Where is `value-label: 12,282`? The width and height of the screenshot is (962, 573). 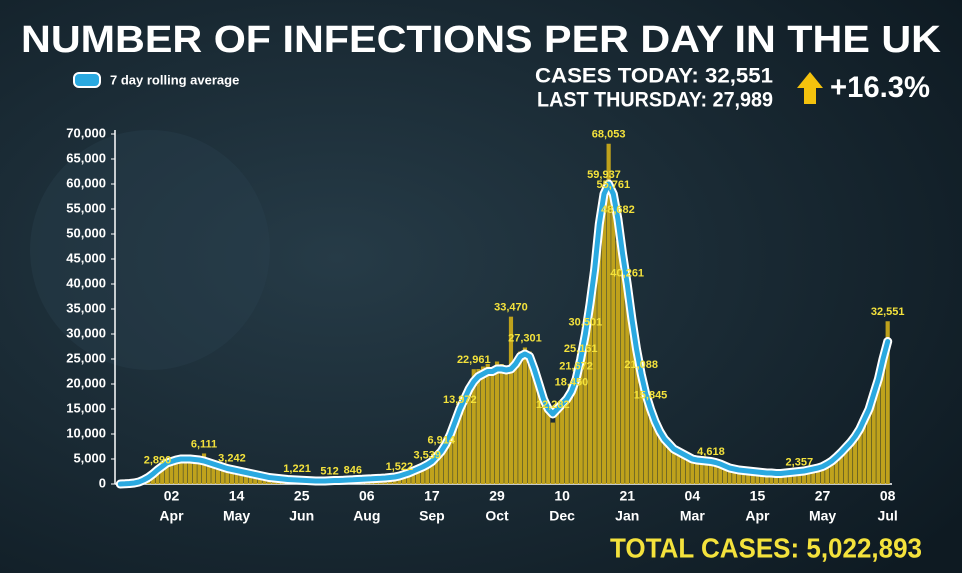 value-label: 12,282 is located at coordinates (553, 405).